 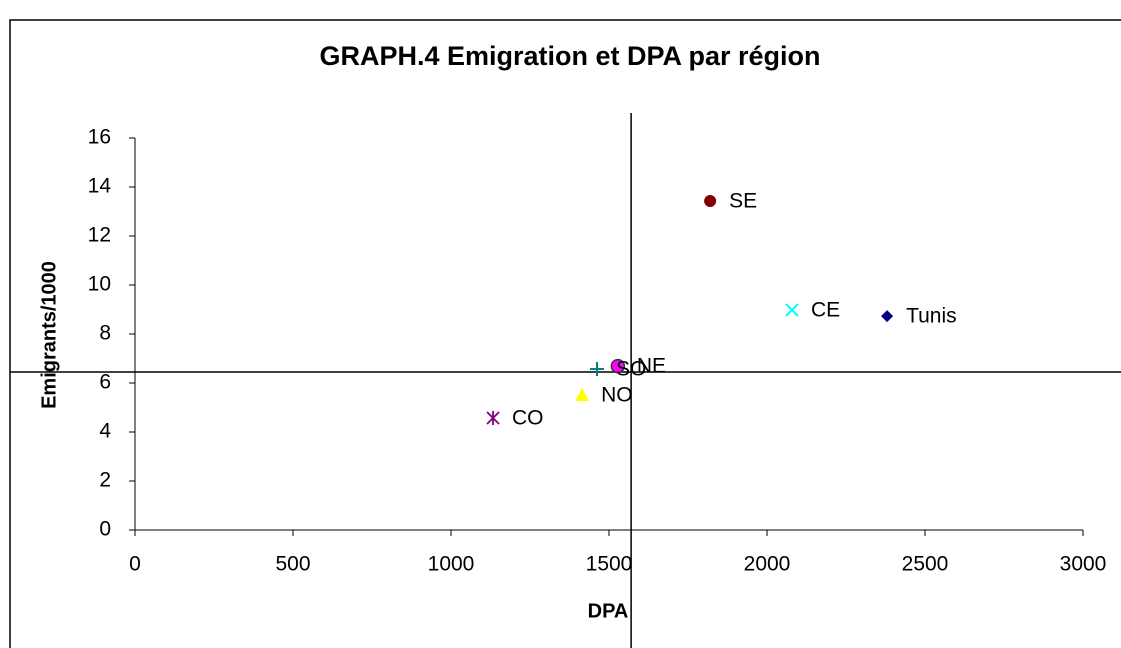 I want to click on x-axis-label: DPA, so click(x=608, y=611).